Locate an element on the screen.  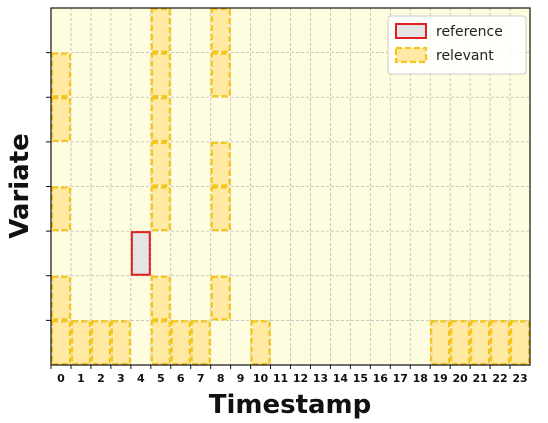
x-ticks: 0 1 2 3 4 5 6 7 8 9 10 11 12 13 14 15 16 17 18 19 20 21 22 23 is located at coordinates (289, 375).